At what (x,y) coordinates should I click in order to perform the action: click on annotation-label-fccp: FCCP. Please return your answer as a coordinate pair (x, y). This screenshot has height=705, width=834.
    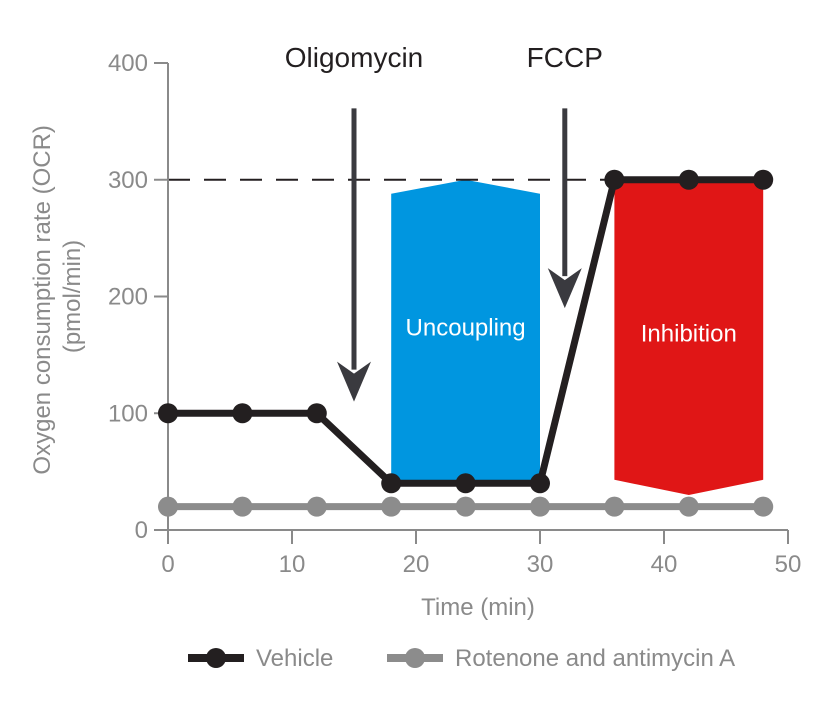
    Looking at the image, I should click on (565, 57).